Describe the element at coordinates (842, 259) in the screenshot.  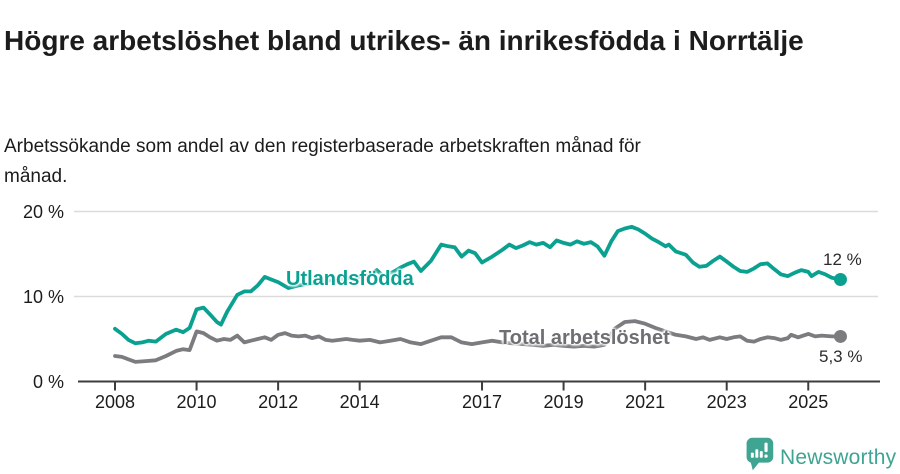
I see `end-value-label-utlandsfodda: 12 %` at that location.